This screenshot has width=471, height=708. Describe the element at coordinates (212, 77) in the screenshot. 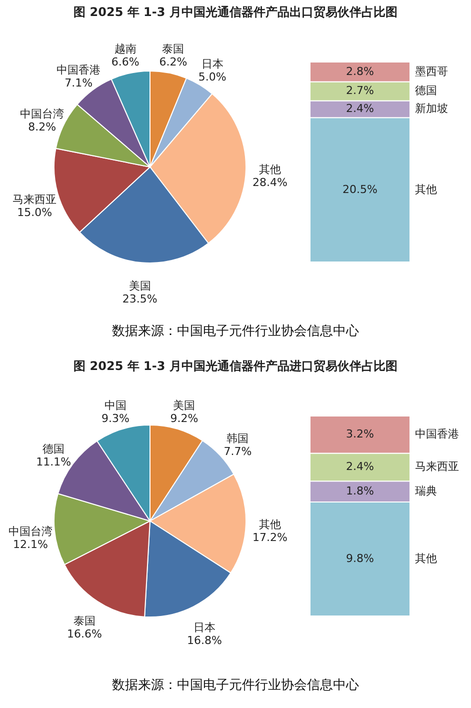

I see `data-label: 5.0%` at that location.